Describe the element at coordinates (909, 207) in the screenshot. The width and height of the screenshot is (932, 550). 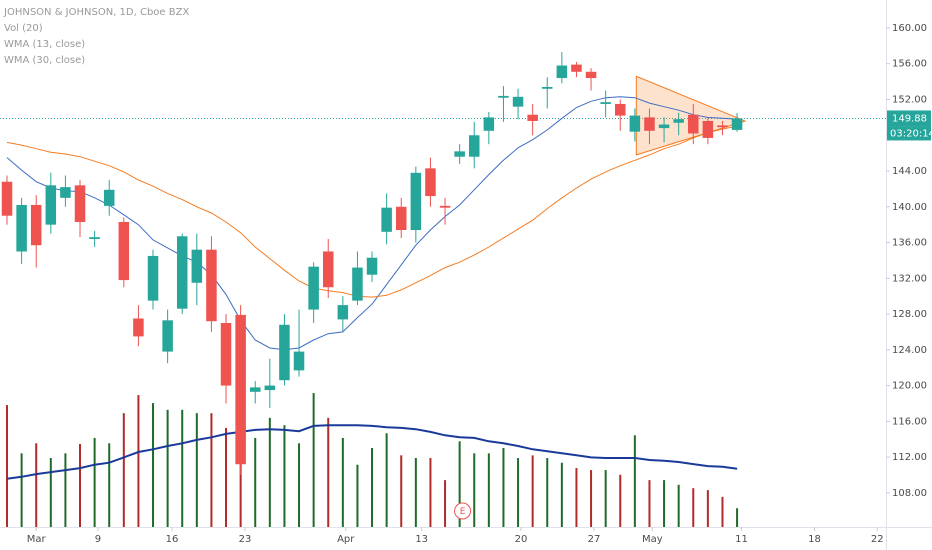
I see `y-tick-label: 140.00` at that location.